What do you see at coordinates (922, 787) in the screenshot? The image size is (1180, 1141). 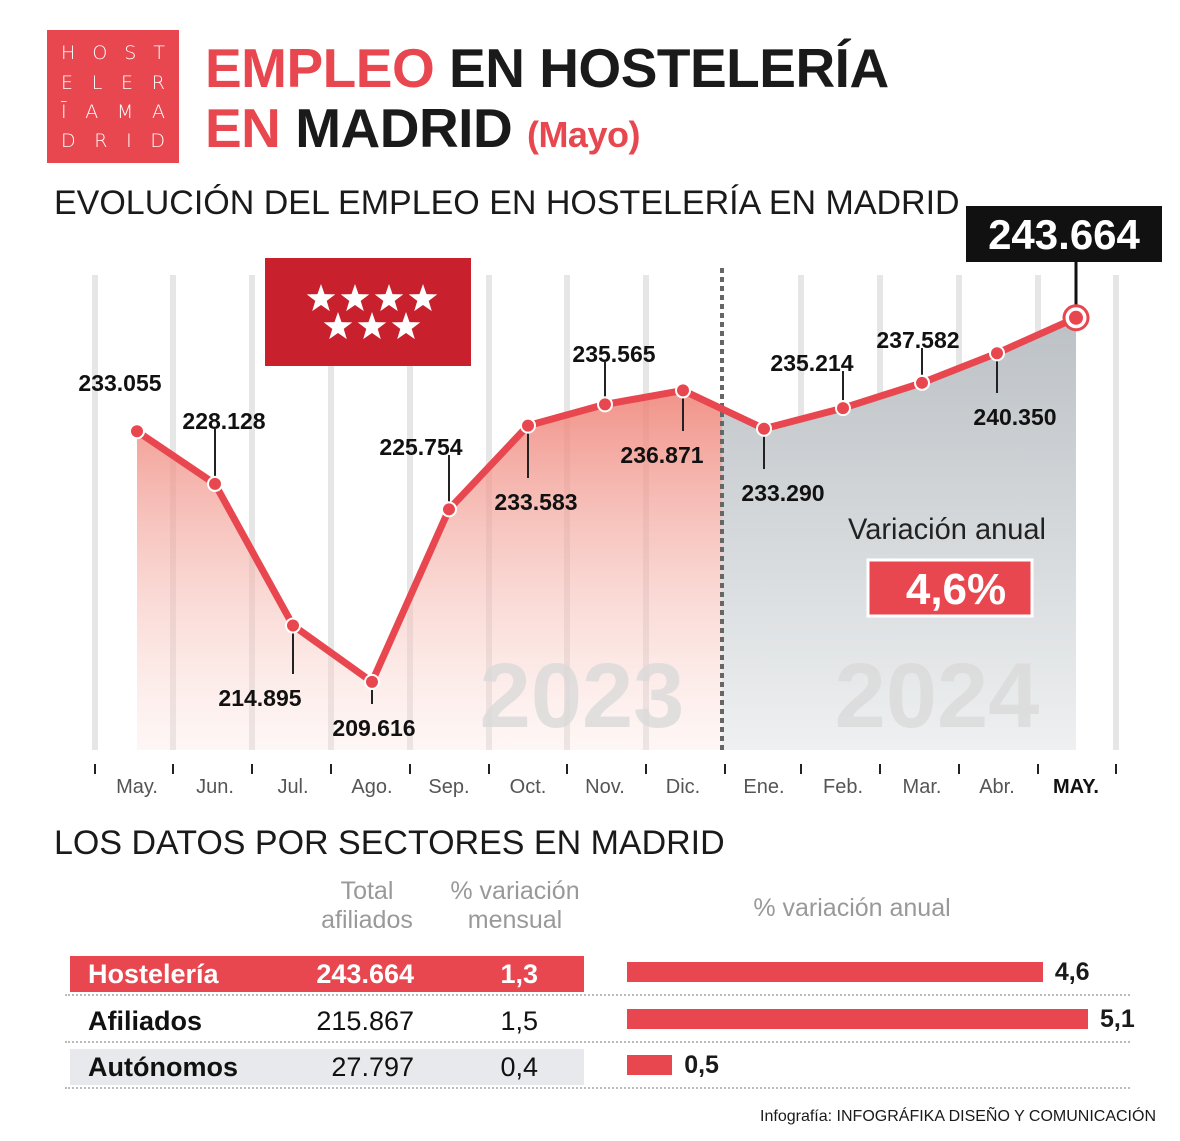 I see `x-tick-label: Mar.` at bounding box center [922, 787].